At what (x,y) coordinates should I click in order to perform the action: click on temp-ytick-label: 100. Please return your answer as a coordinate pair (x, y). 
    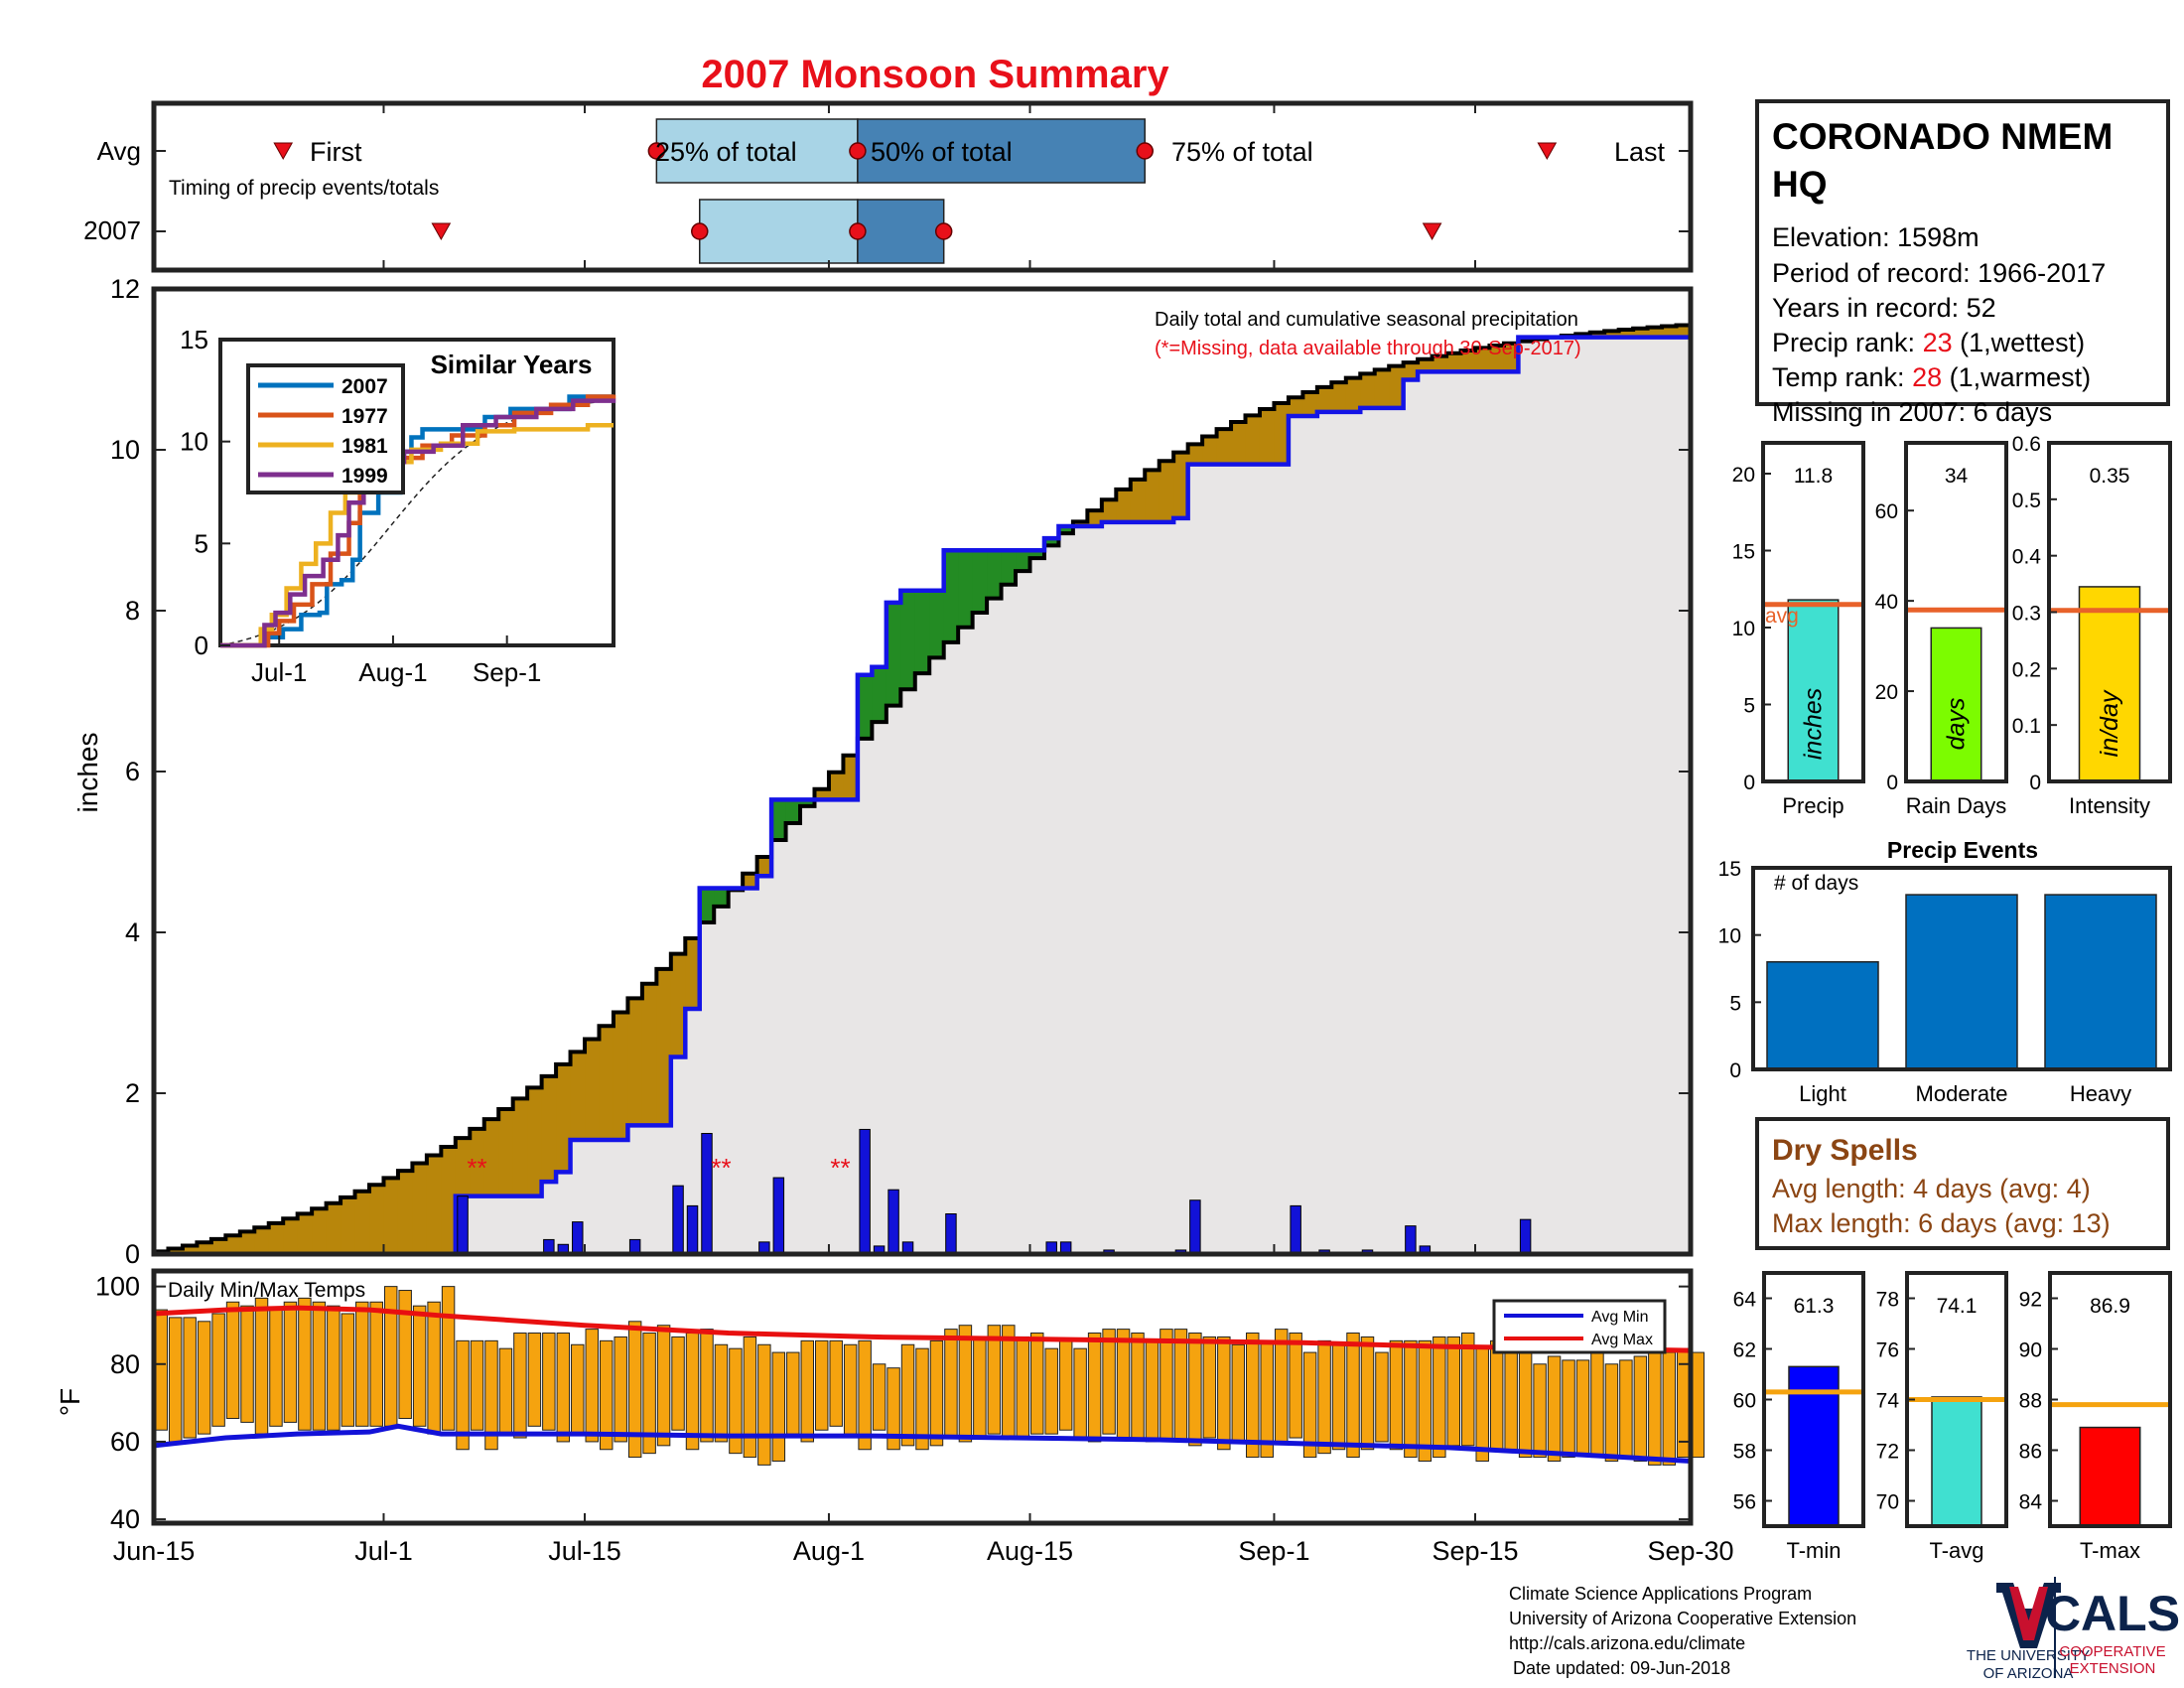
    Looking at the image, I should click on (117, 1287).